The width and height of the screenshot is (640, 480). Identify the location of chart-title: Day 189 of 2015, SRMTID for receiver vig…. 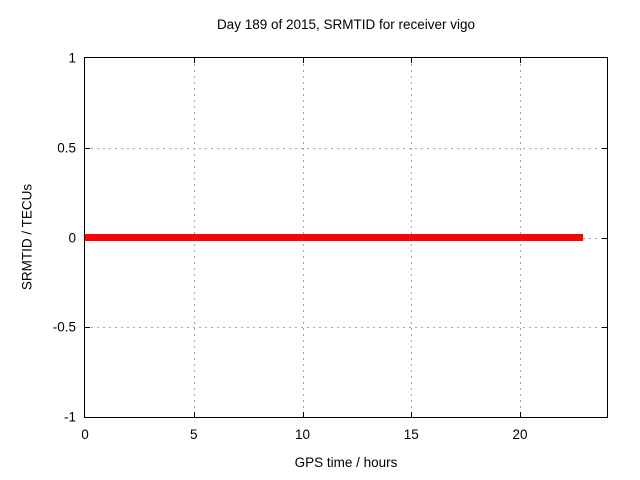
(346, 24).